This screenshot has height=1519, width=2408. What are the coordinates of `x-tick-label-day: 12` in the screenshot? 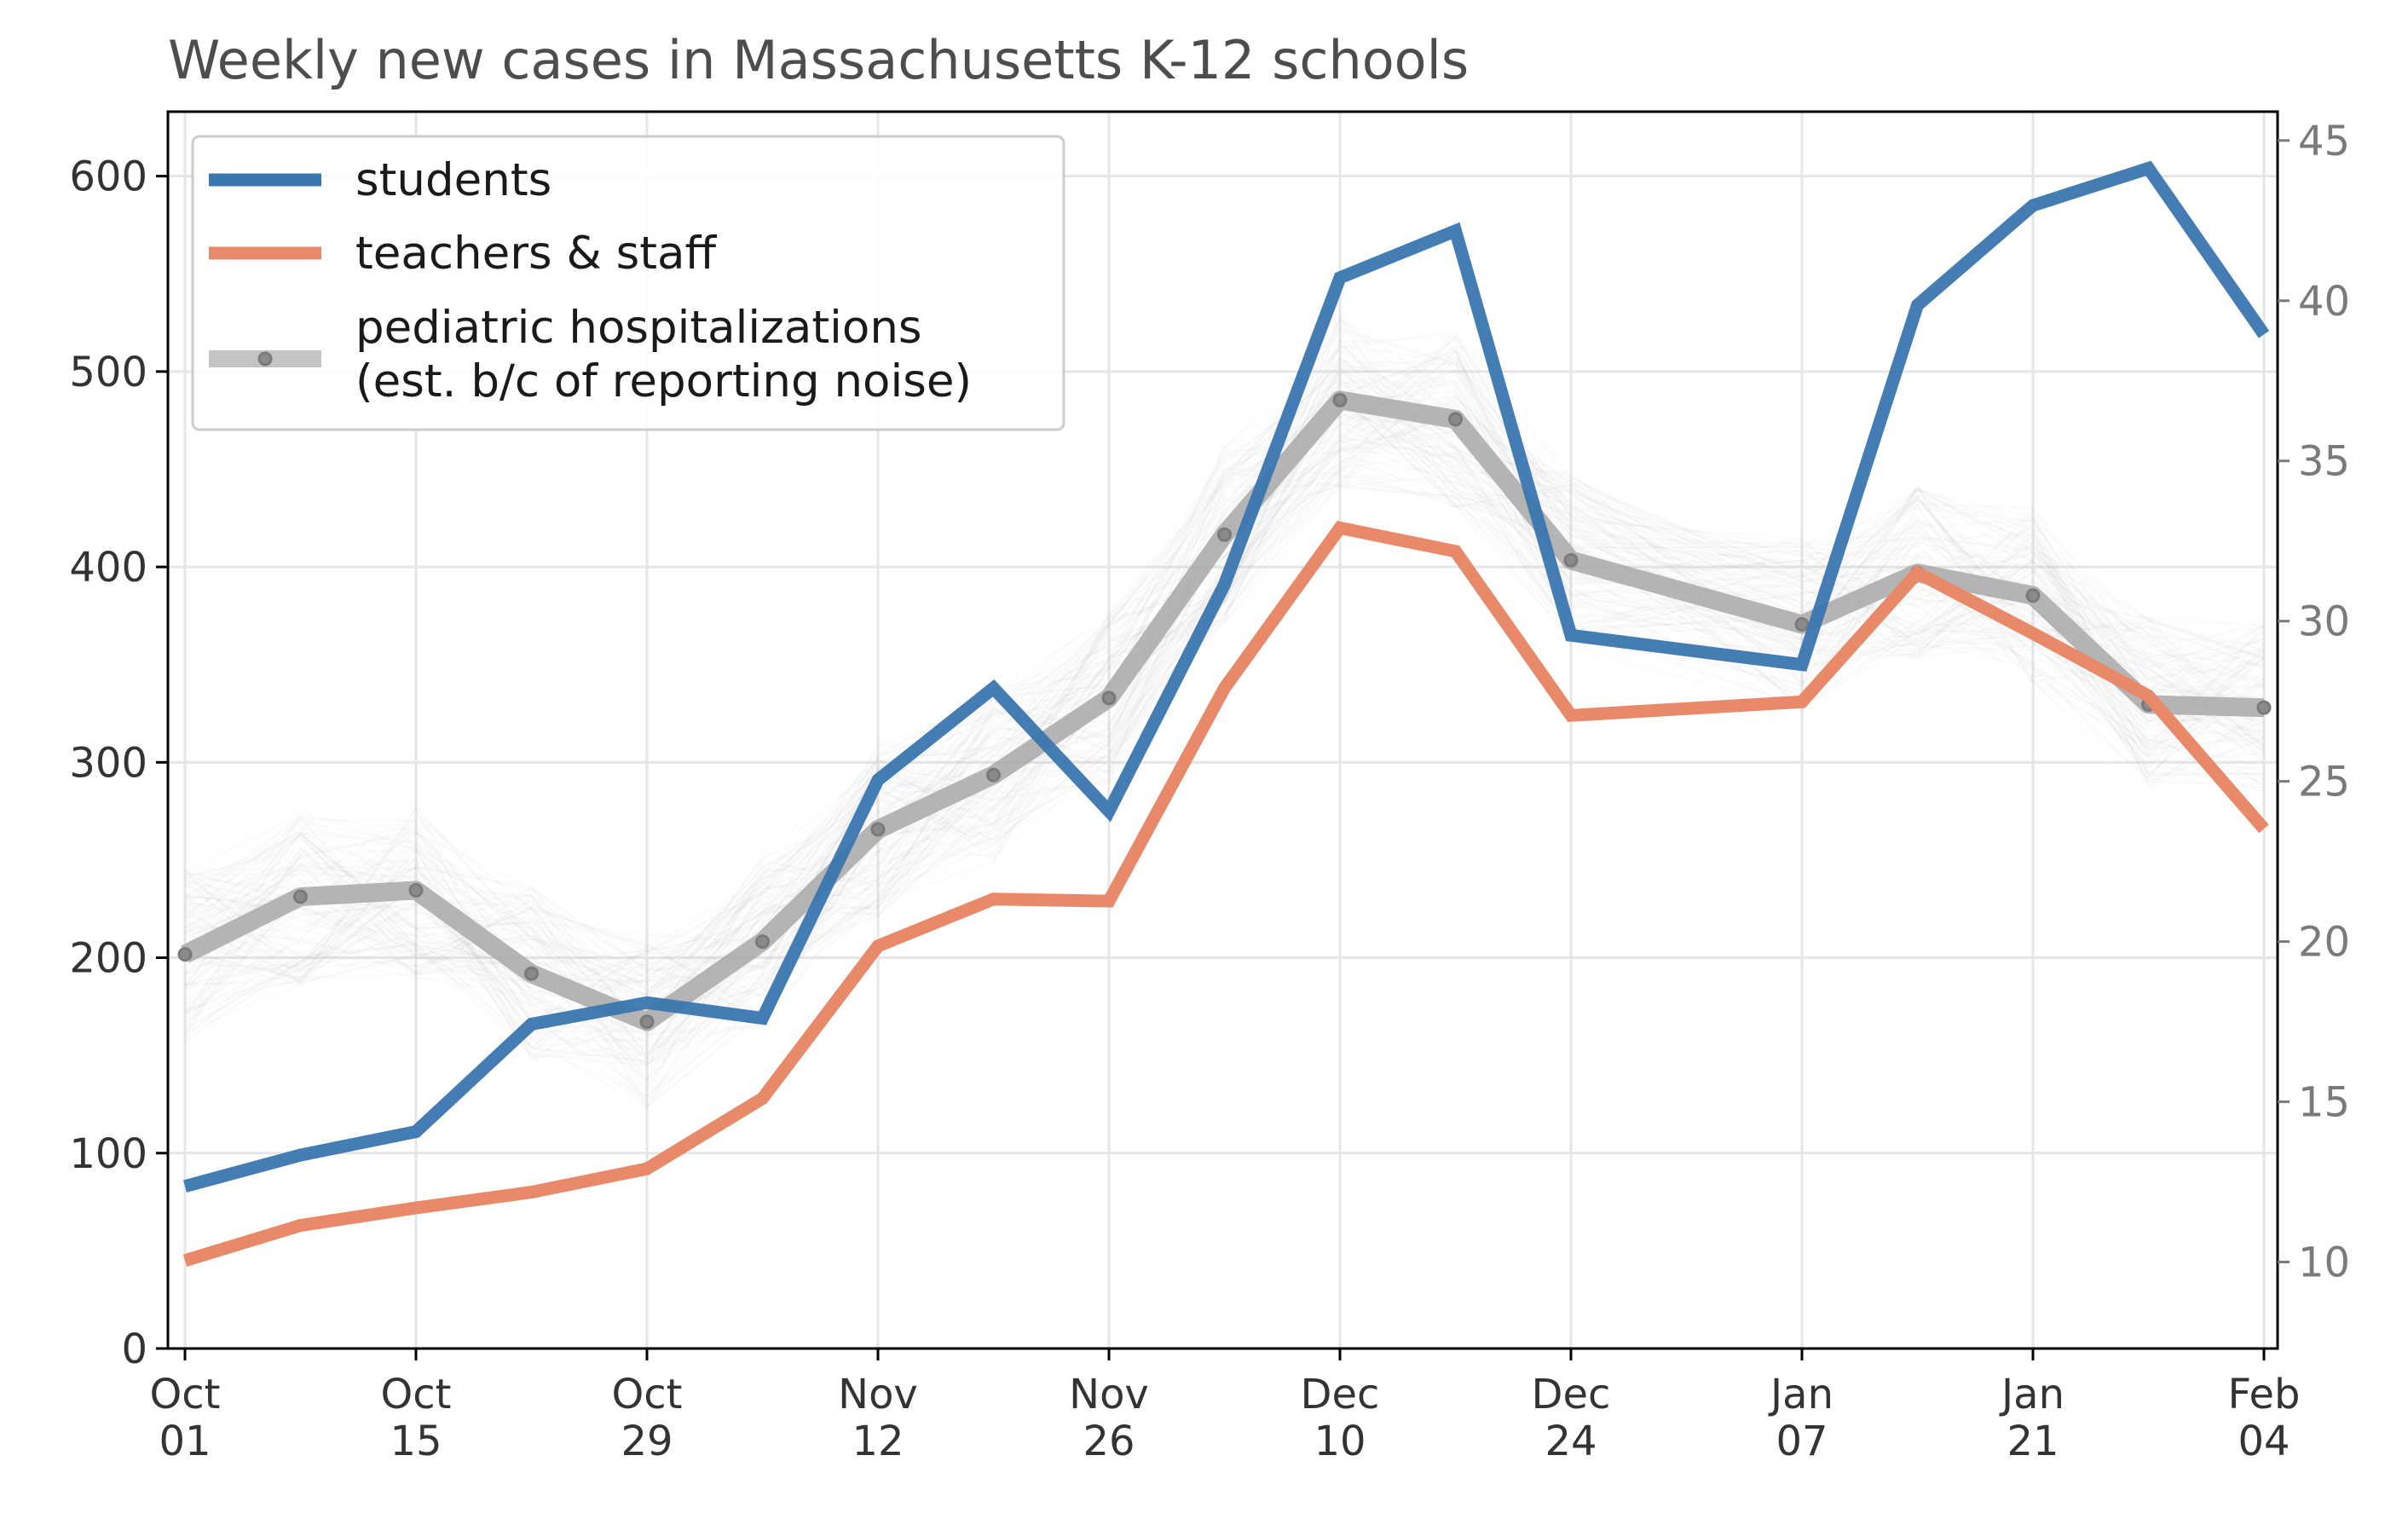 It's located at (878, 1441).